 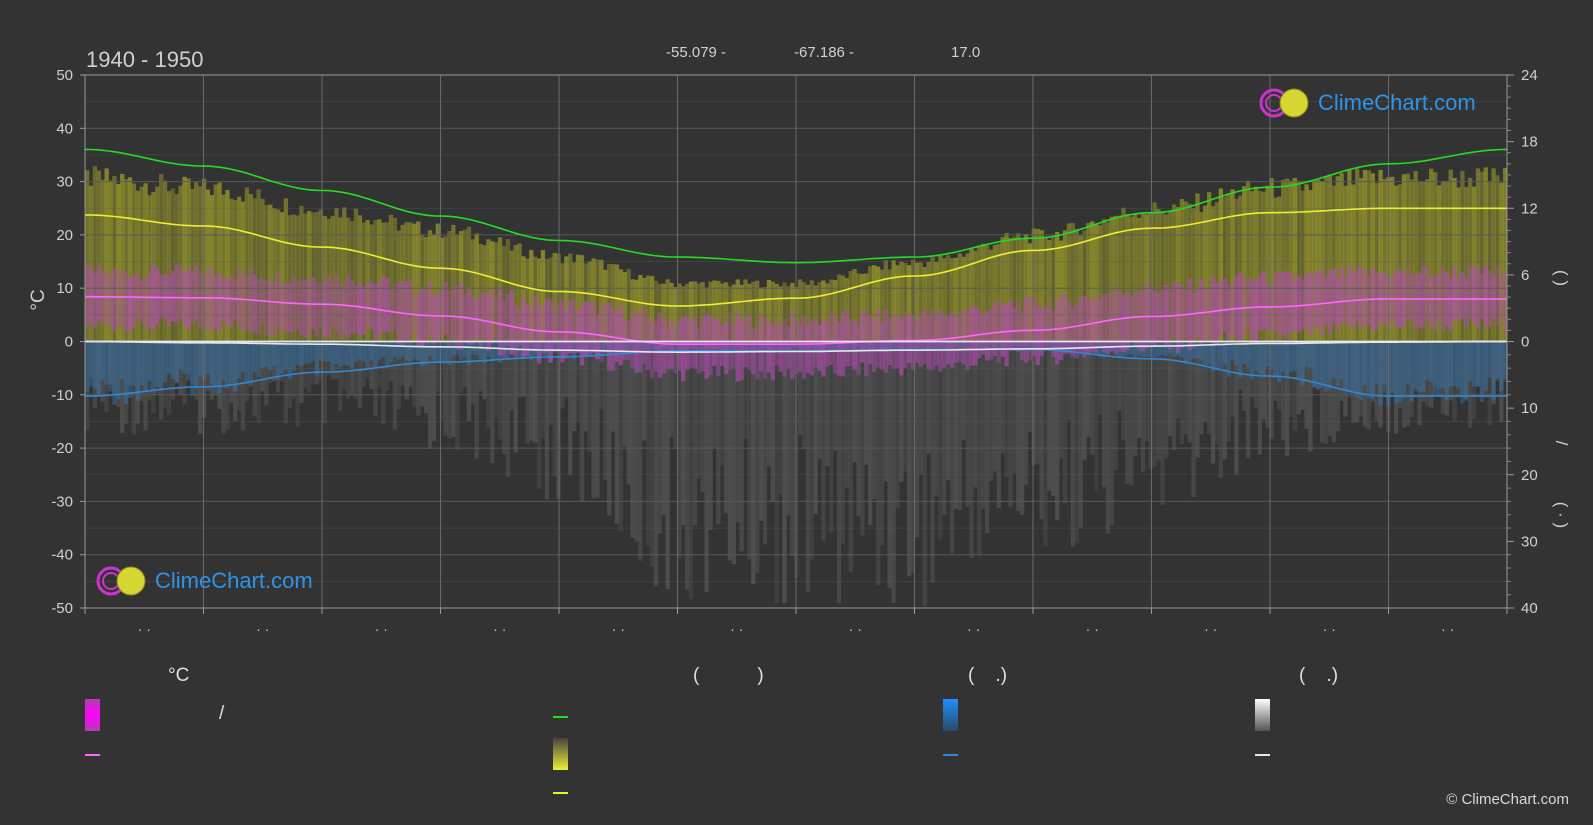 What do you see at coordinates (855, 629) in the screenshot?
I see `month-label: · ·` at bounding box center [855, 629].